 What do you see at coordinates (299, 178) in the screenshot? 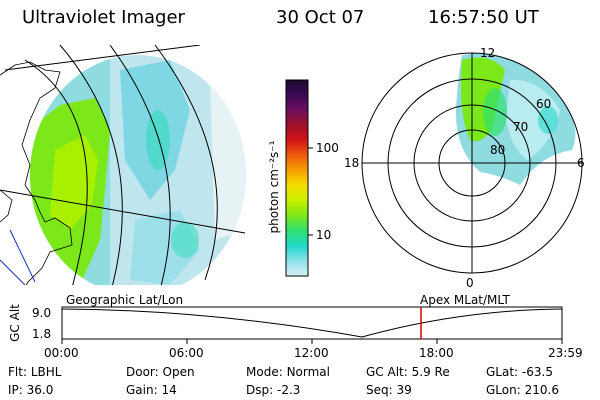
I see `colorbar` at bounding box center [299, 178].